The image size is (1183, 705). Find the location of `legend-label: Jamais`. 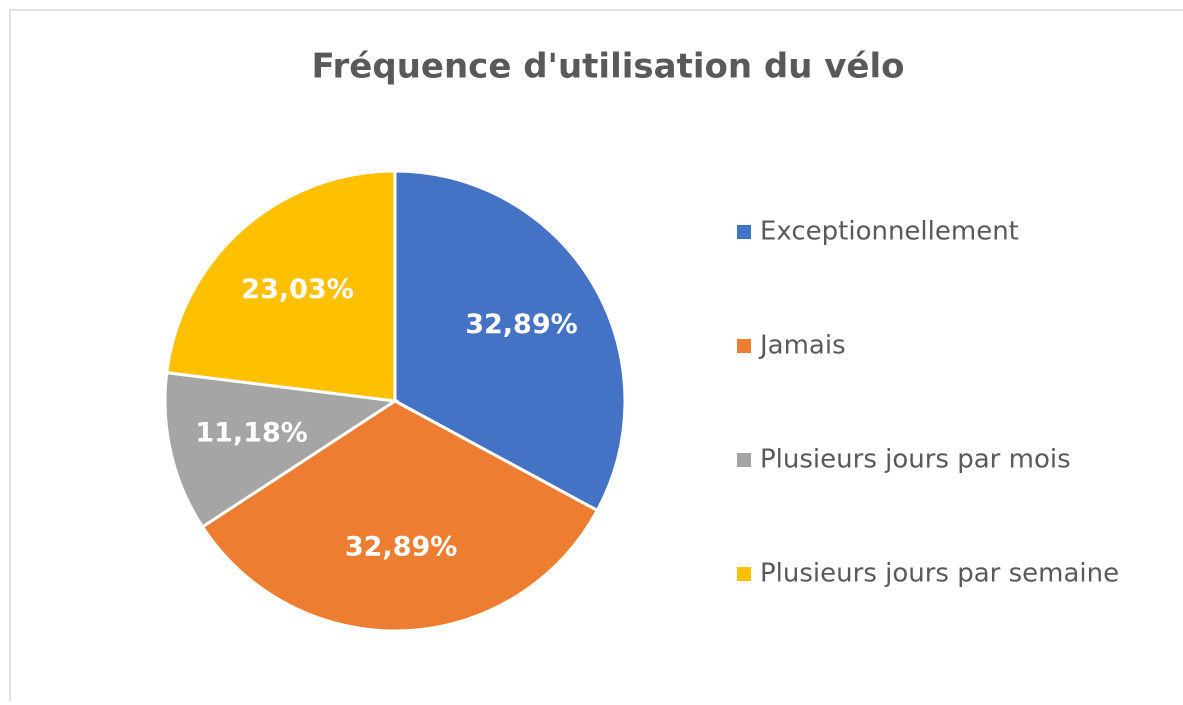

legend-label: Jamais is located at coordinates (802, 346).